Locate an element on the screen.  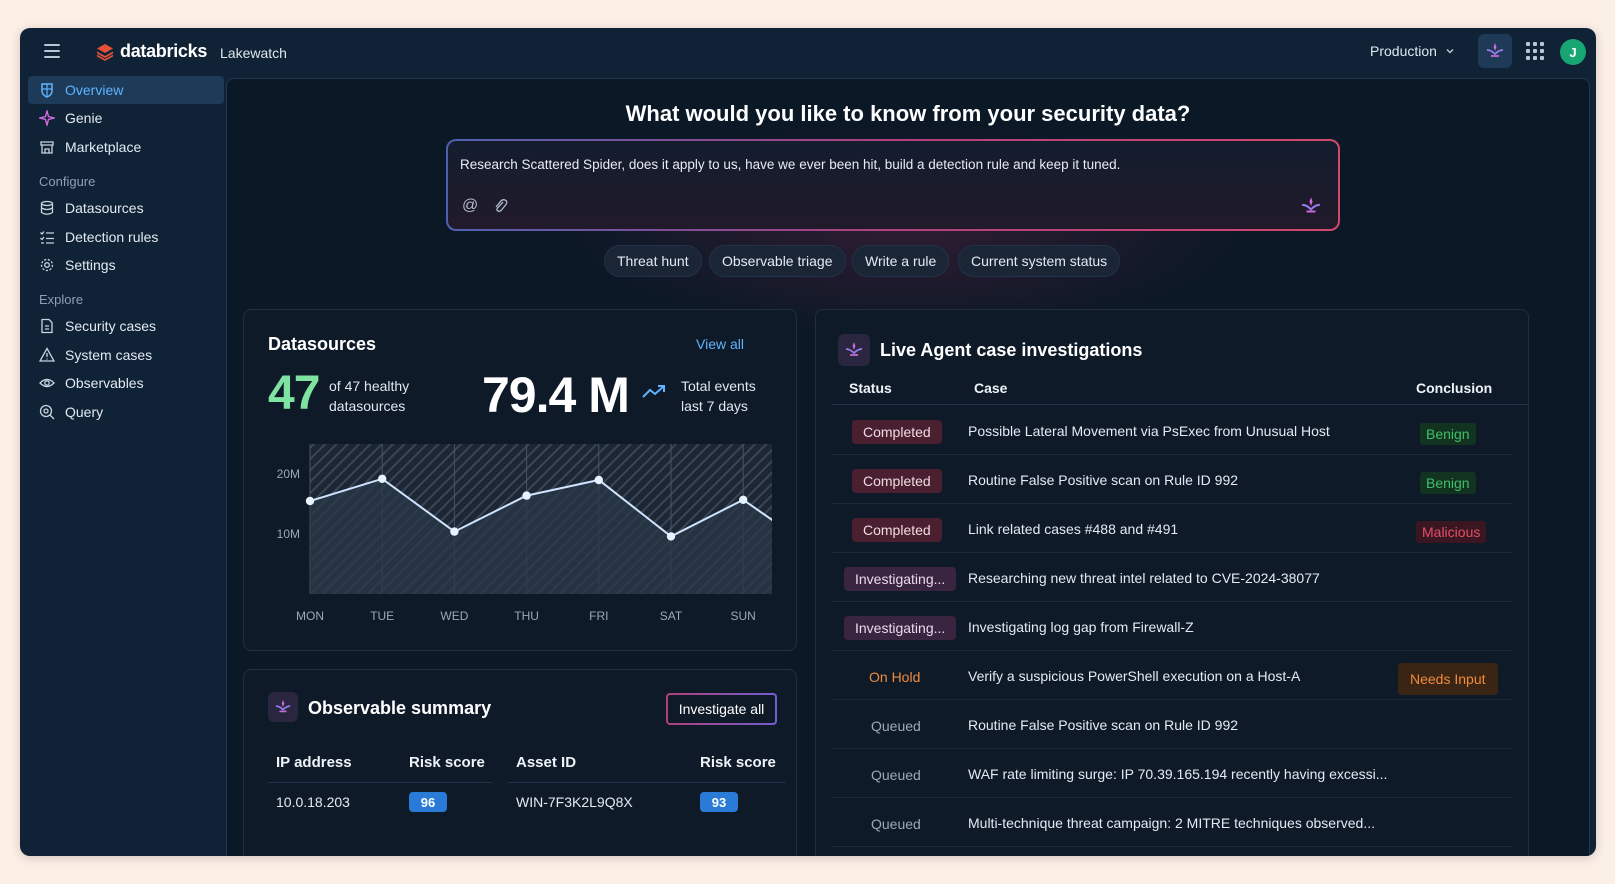
sidebar-item-label: Query is located at coordinates (84, 412).